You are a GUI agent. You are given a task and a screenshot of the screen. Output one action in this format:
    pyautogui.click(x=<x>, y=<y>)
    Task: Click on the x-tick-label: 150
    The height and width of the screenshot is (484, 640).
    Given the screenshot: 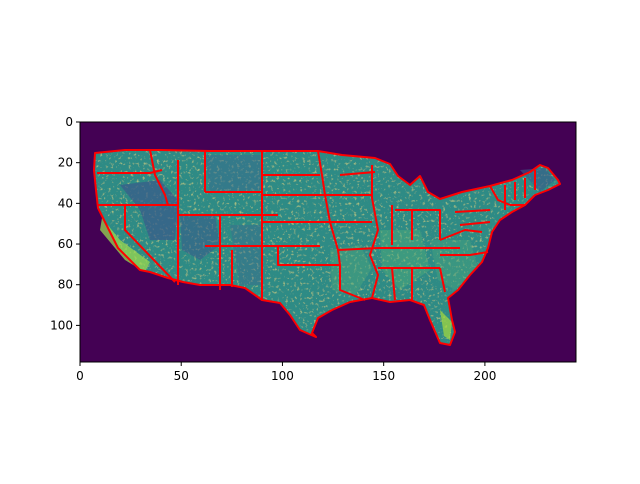 What is the action you would take?
    pyautogui.click(x=383, y=376)
    